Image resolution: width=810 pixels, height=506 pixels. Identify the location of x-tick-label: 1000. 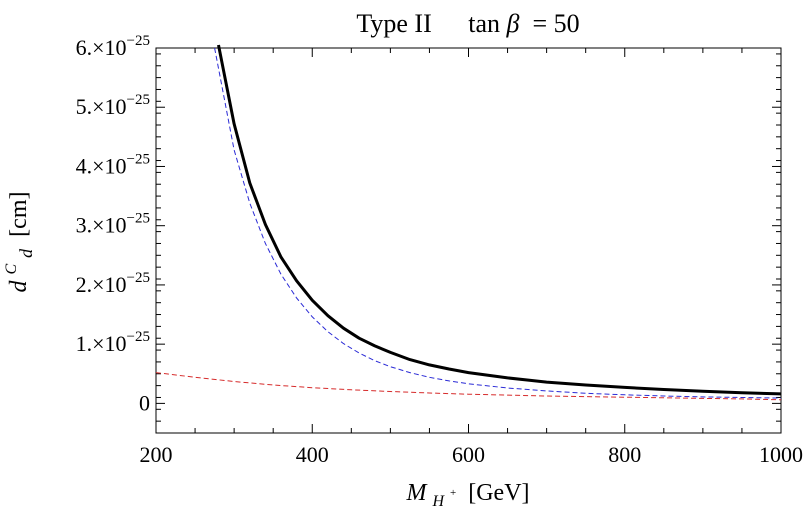
(781, 454).